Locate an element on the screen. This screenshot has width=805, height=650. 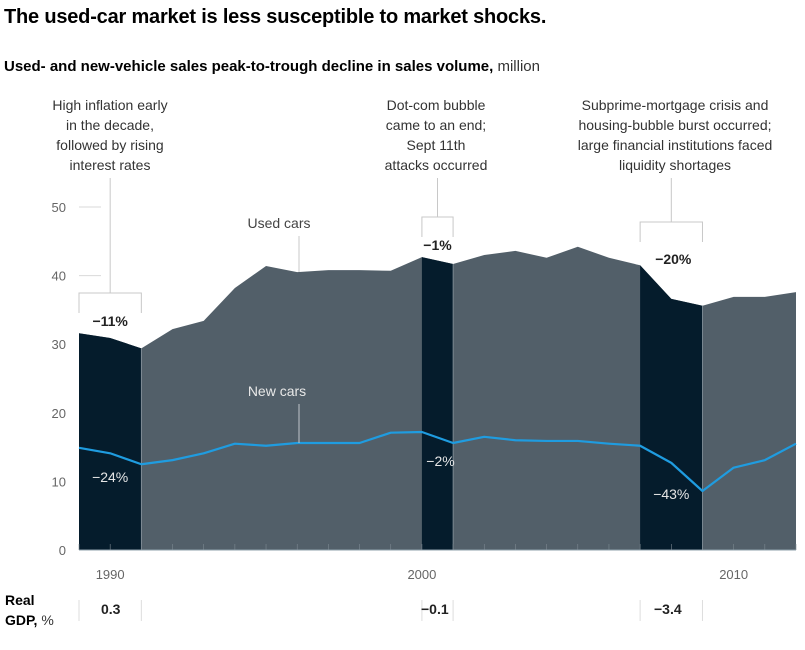
annotation-line: housing-bubble burst occurred; is located at coordinates (675, 125).